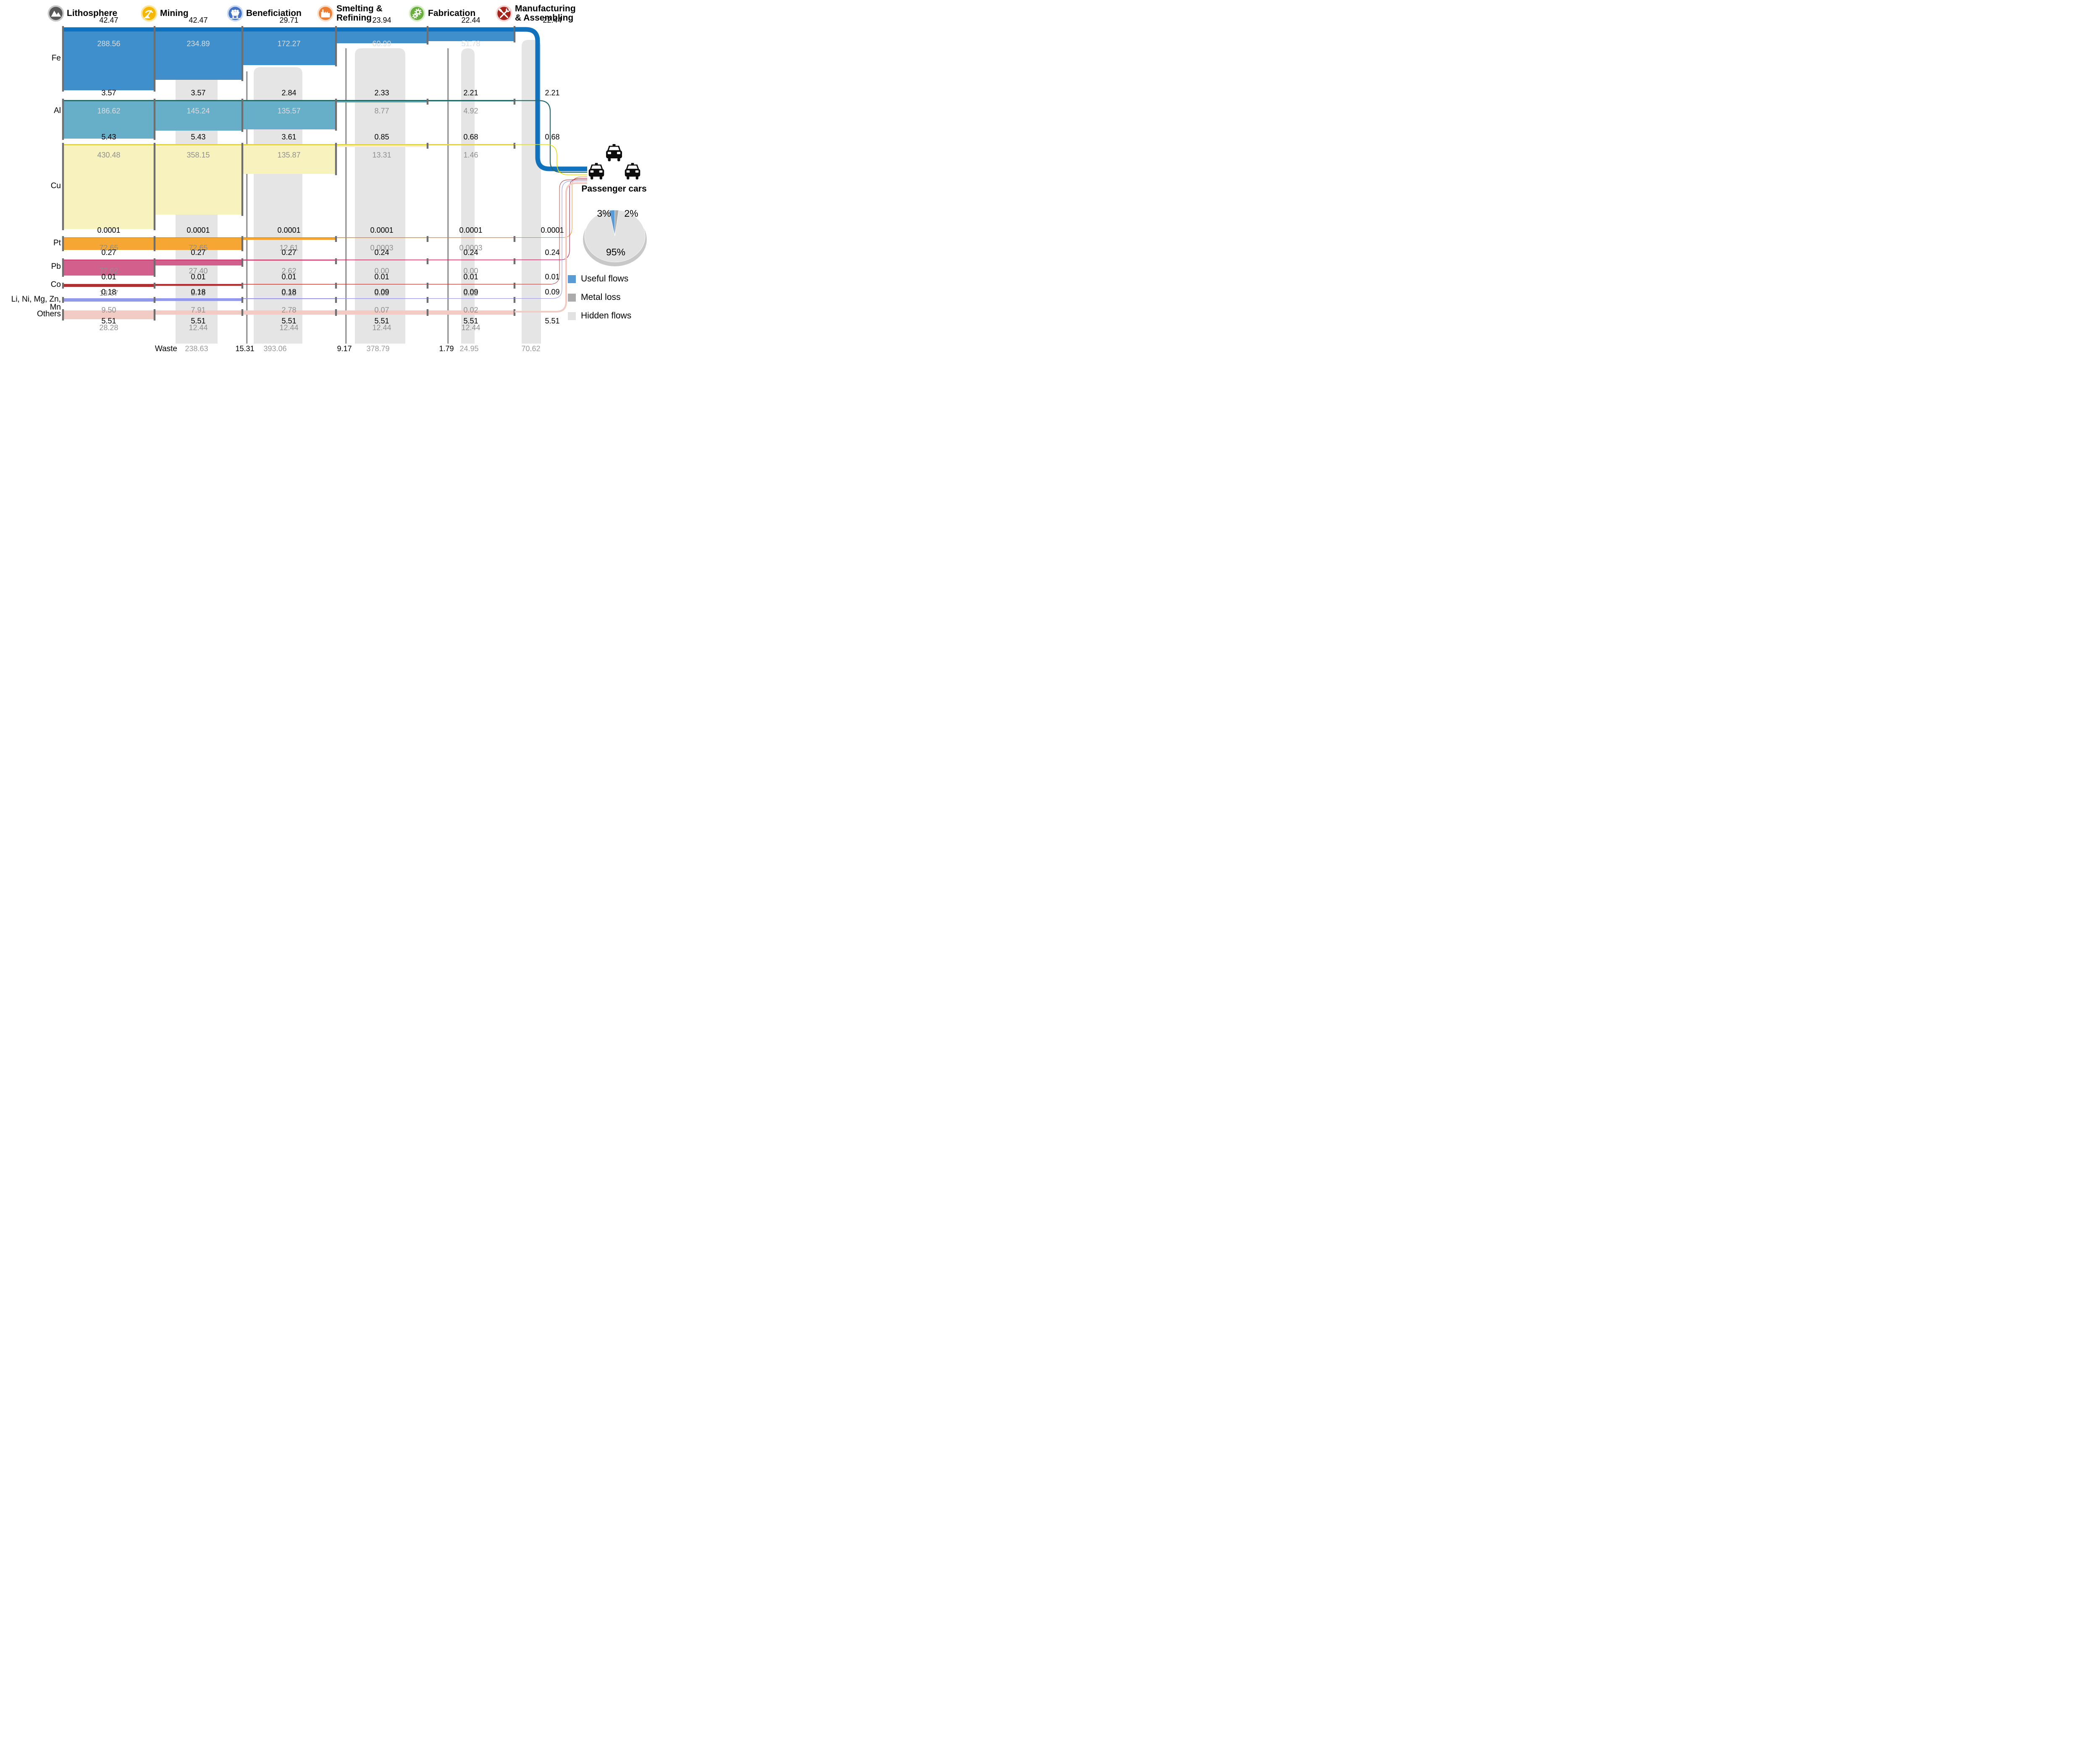  Describe the element at coordinates (36, 304) in the screenshot. I see `row-label-li-ni-mg-zn-mn: Li, Ni, Mg, Zn, Mn` at that location.